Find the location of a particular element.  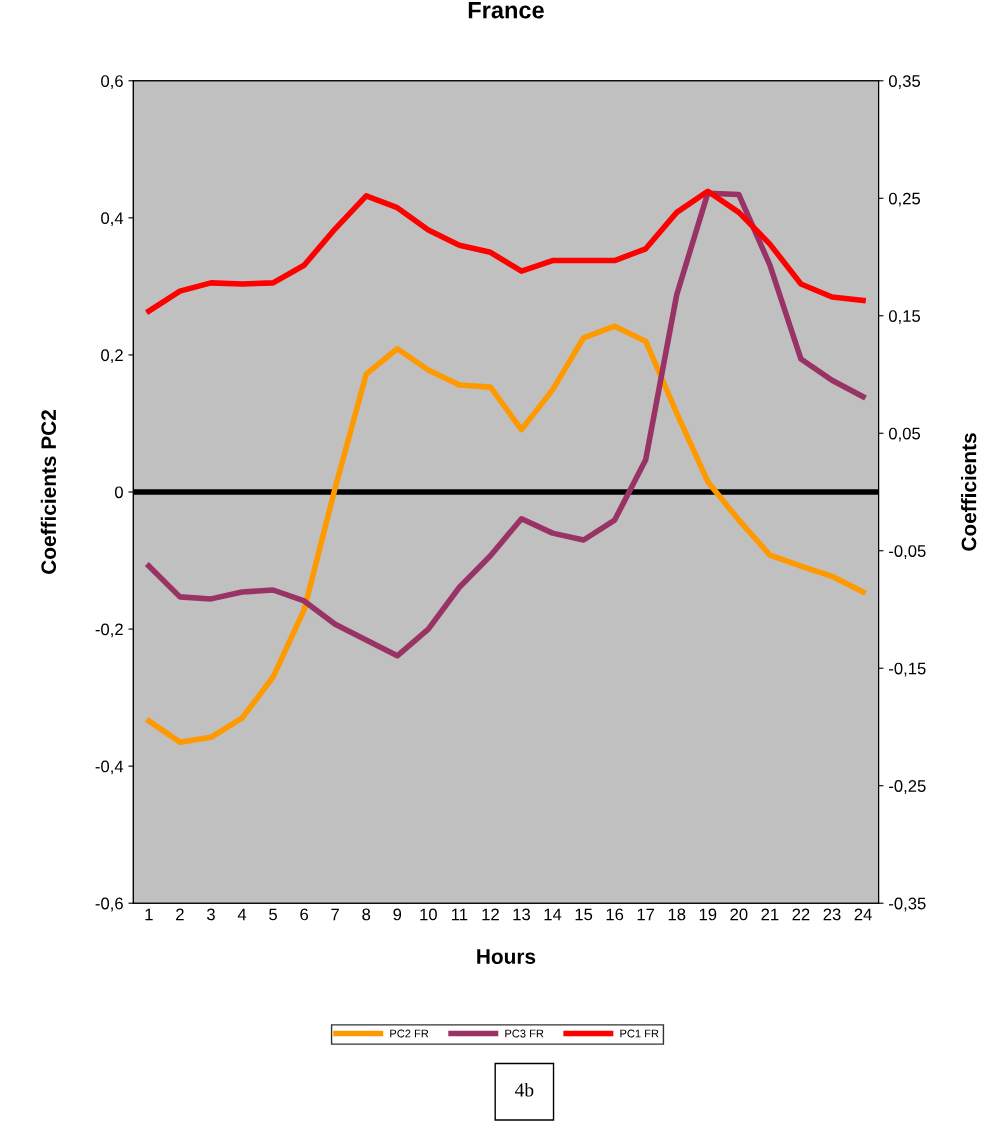

y-tick-label: 0,2 is located at coordinates (112, 356).